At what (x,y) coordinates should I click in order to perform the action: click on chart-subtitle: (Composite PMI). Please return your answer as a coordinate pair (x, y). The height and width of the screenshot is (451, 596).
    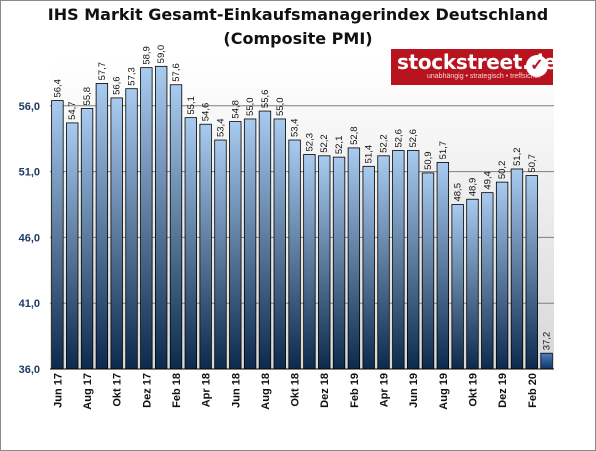
    Looking at the image, I should click on (298, 38).